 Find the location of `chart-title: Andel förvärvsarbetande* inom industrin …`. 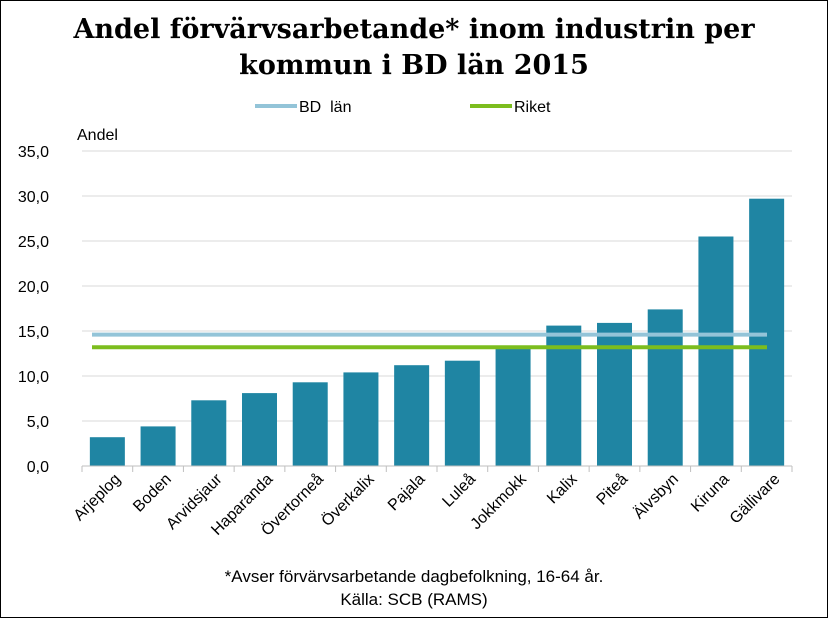

chart-title: Andel förvärvsarbetande* inom industrin … is located at coordinates (414, 48).